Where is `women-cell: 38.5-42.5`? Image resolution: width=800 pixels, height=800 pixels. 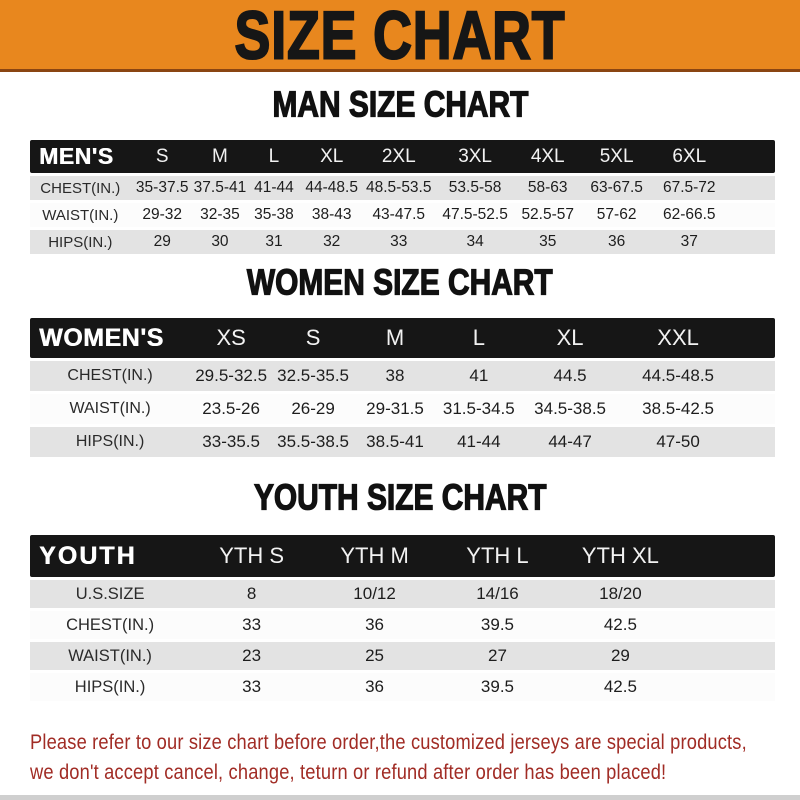 women-cell: 38.5-42.5 is located at coordinates (678, 408).